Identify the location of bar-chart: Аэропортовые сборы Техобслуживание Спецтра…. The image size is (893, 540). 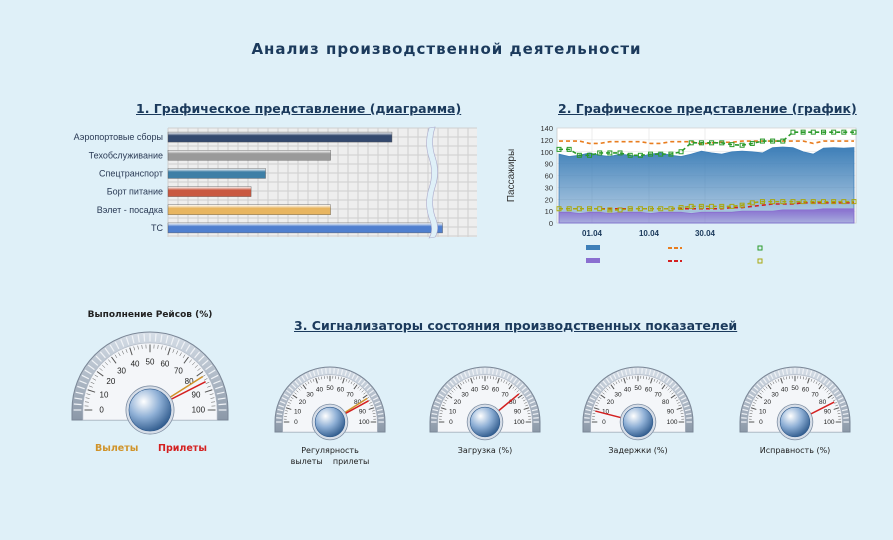
(275, 182).